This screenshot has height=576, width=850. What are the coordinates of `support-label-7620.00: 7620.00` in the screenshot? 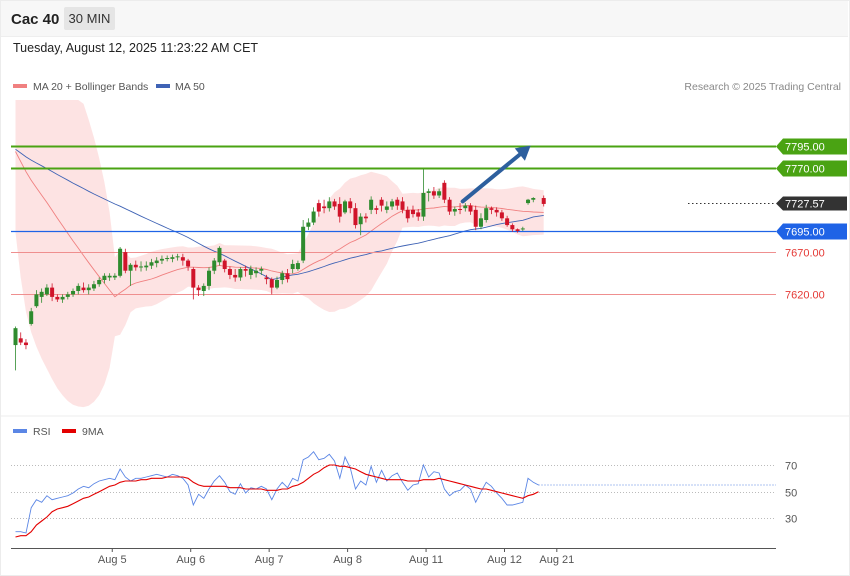 It's located at (805, 296).